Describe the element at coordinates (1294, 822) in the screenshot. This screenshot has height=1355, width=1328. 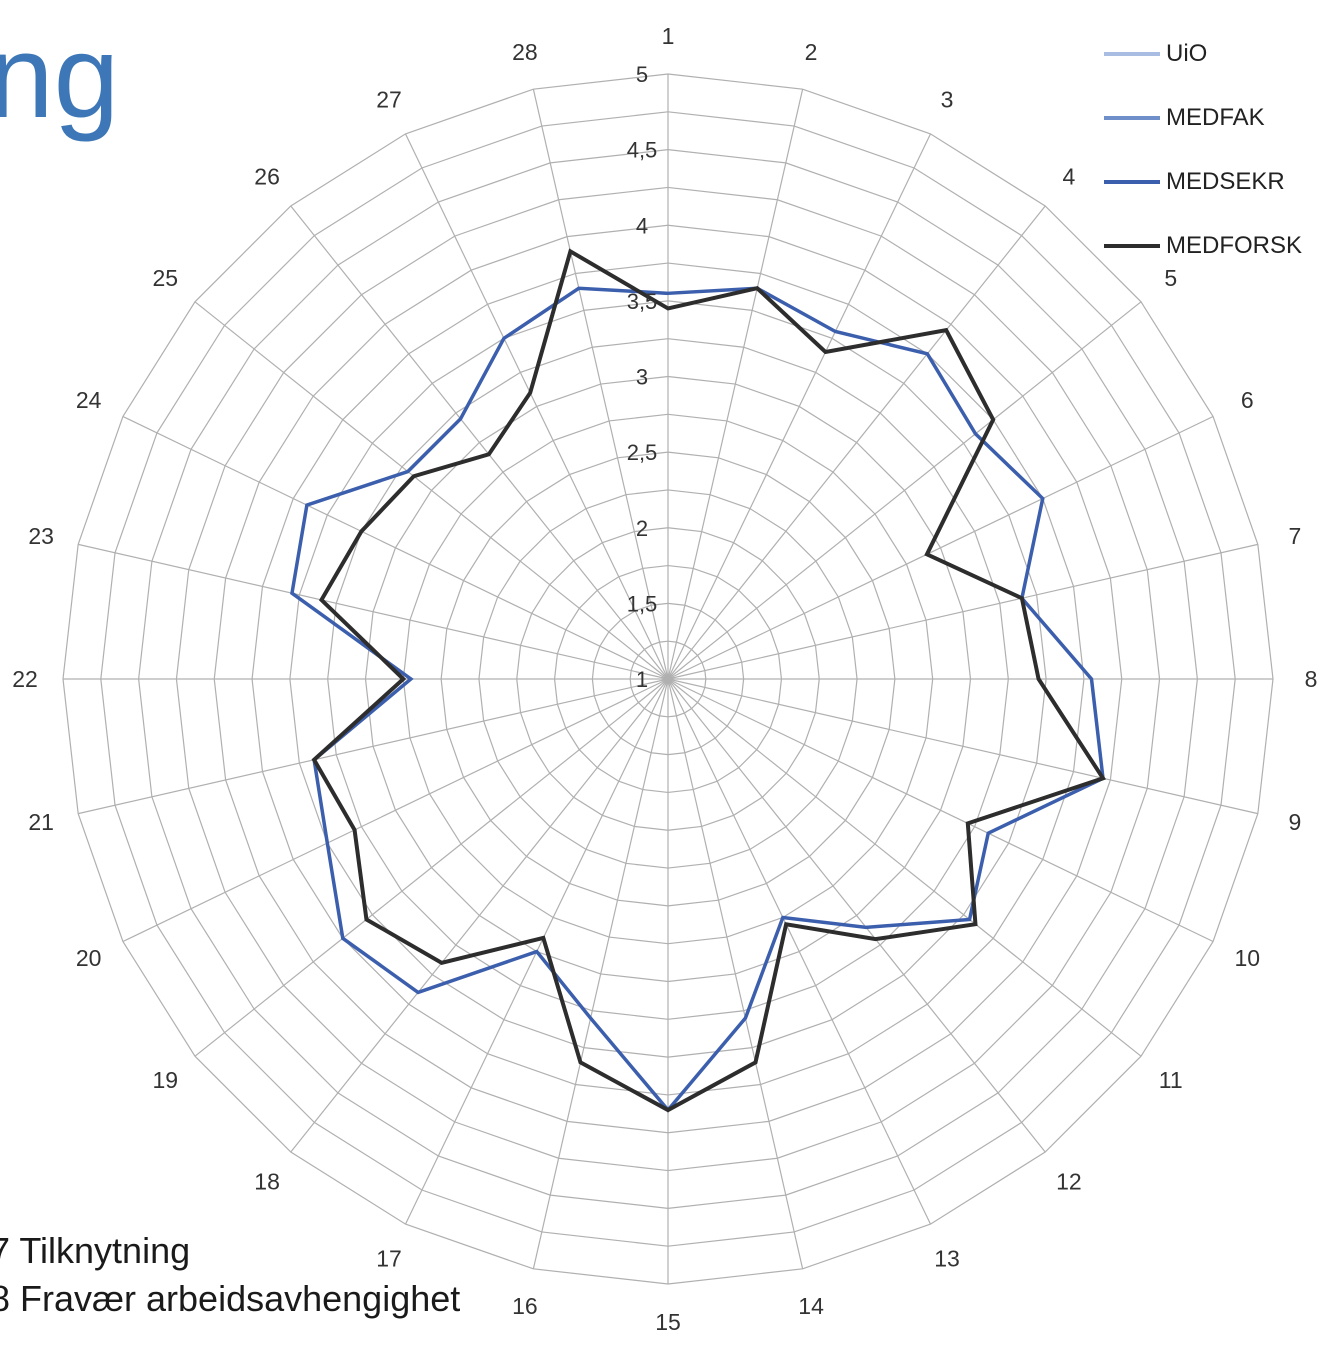
I see `category-label: 9` at that location.